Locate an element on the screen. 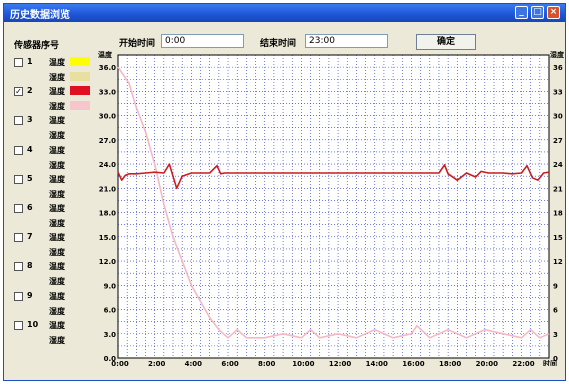 This screenshot has height=384, width=569. end-time-input: 23:00 is located at coordinates (346, 41).